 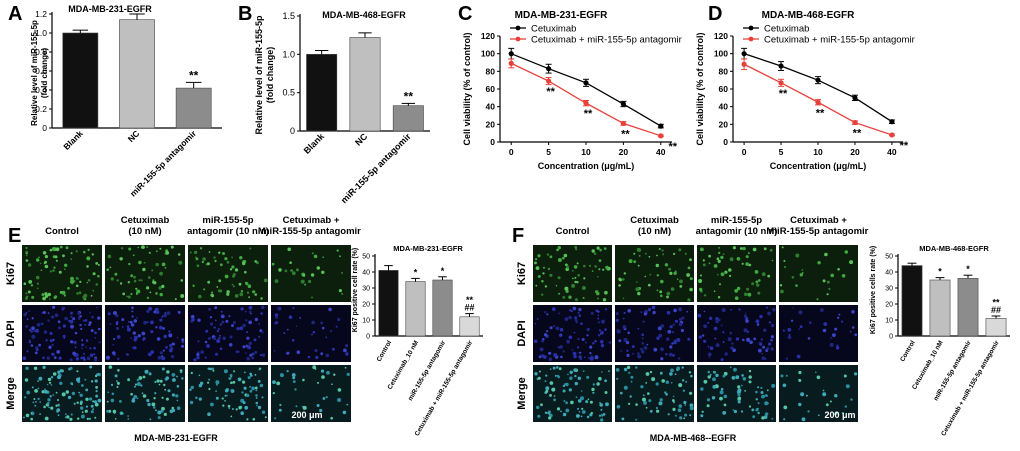 What do you see at coordinates (511, 63) in the screenshot?
I see `data-point` at bounding box center [511, 63].